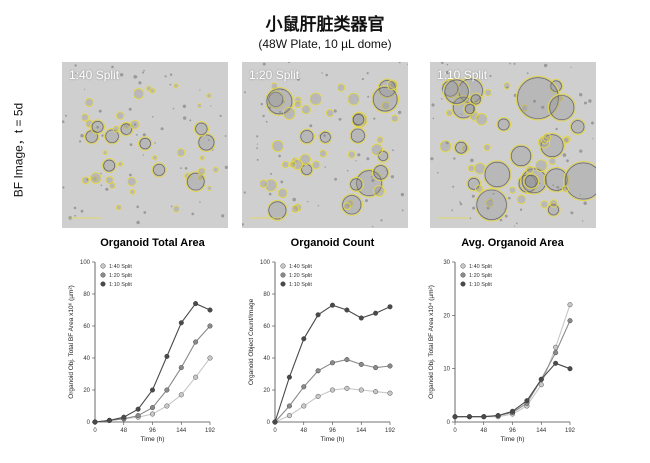  What do you see at coordinates (541, 431) in the screenshot?
I see `x-tick-label: 144` at bounding box center [541, 431].